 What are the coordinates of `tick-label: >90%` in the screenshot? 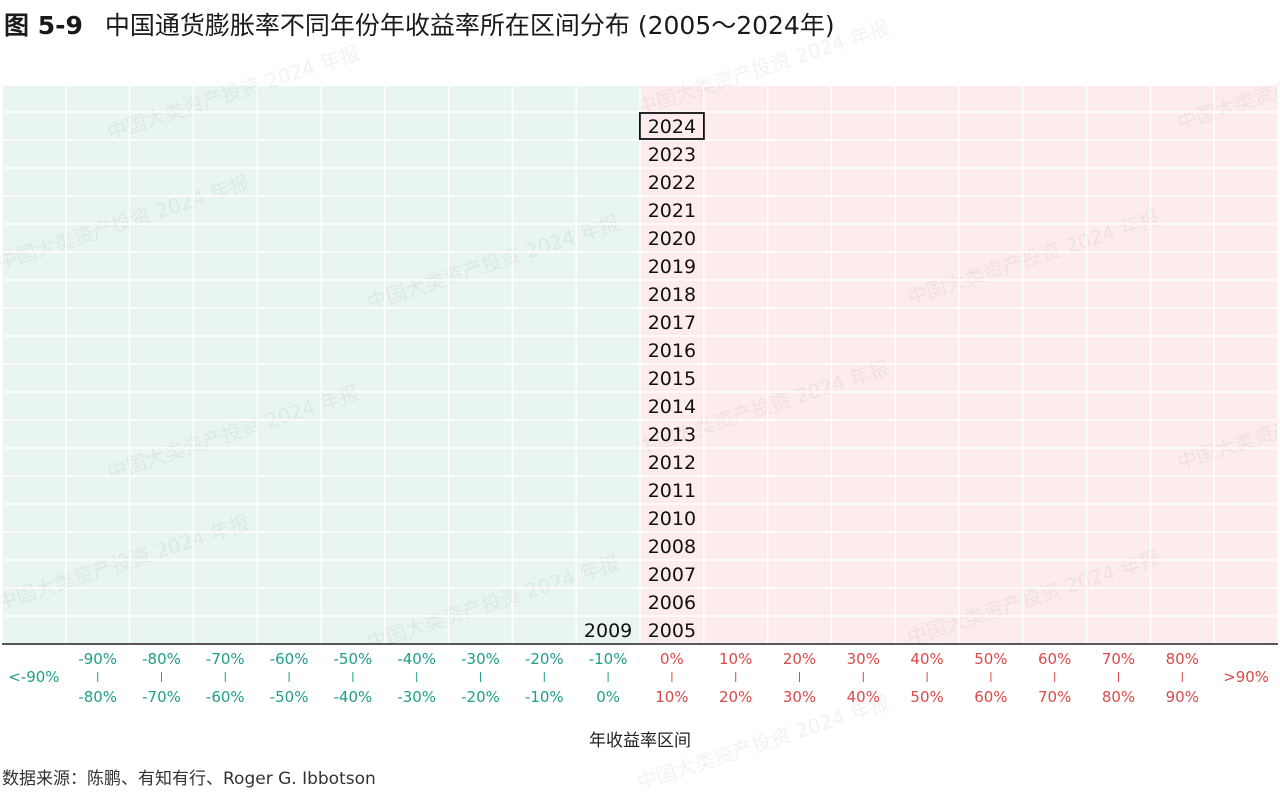 It's located at (1246, 677).